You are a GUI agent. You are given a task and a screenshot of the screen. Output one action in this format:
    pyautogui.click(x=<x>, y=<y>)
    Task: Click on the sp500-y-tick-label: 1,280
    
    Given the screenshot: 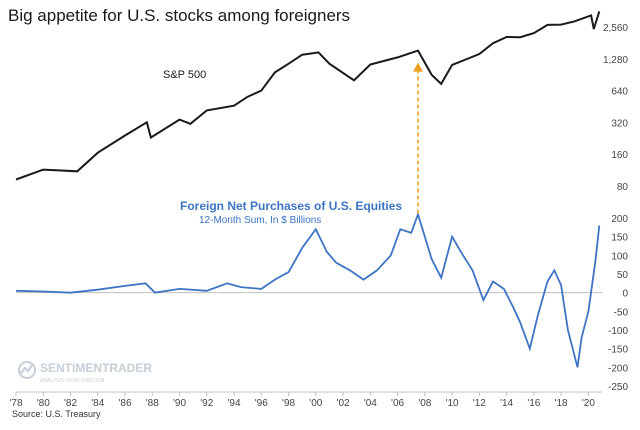 What is the action you would take?
    pyautogui.click(x=615, y=60)
    